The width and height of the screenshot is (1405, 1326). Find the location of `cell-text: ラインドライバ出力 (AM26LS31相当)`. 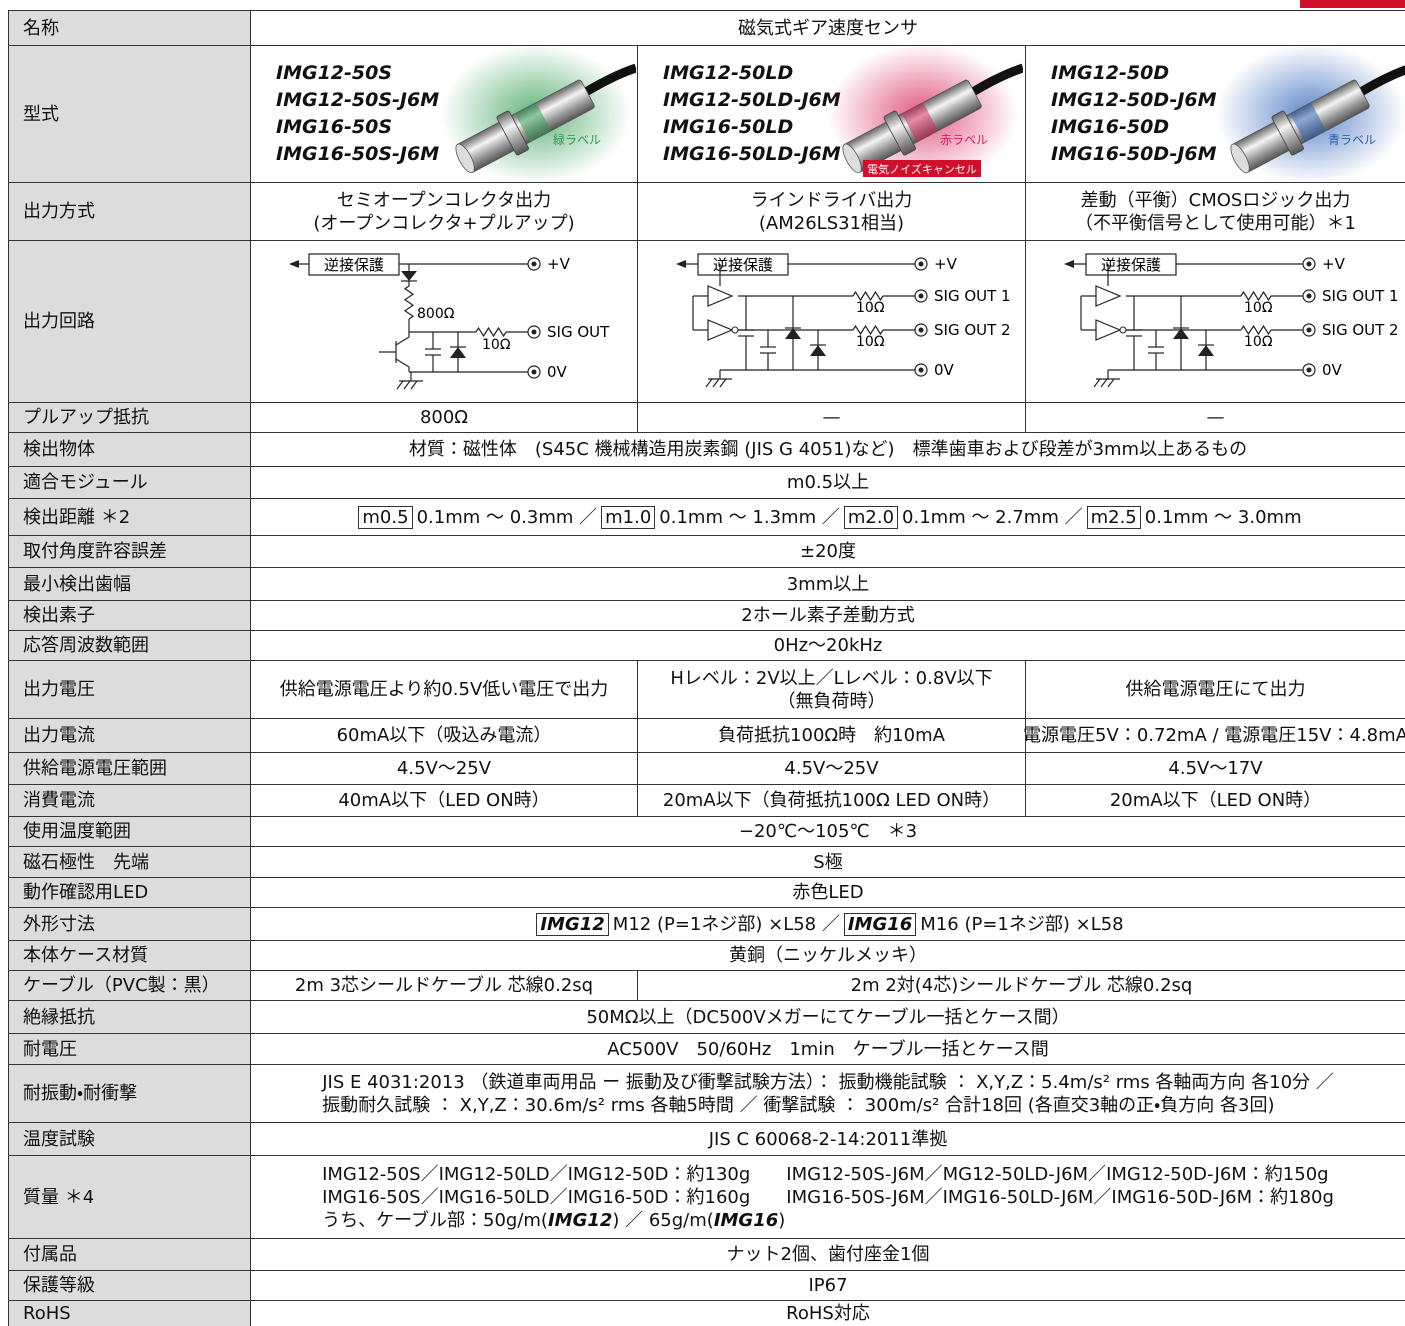

cell-text: ラインドライバ出力 (AM26LS31相当) is located at coordinates (832, 212).